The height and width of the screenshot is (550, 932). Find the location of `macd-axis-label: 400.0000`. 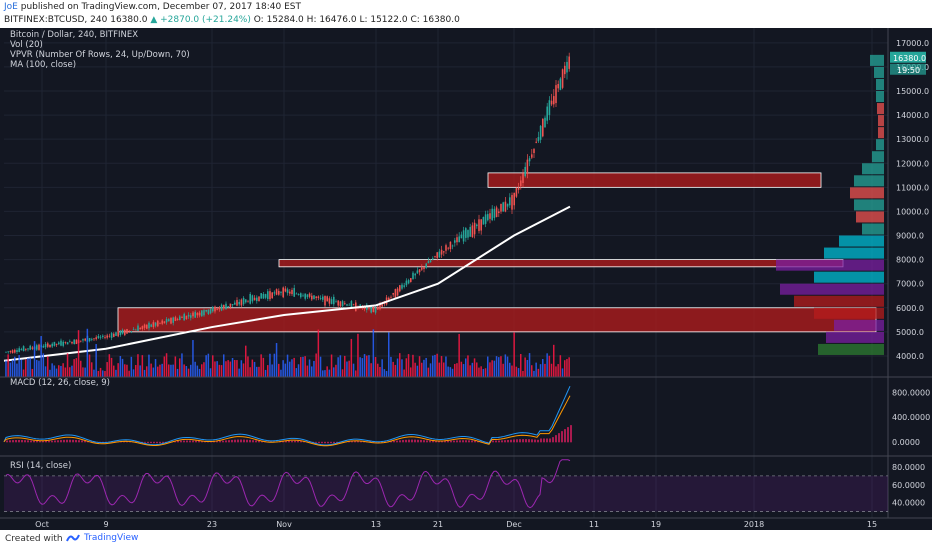

macd-axis-label: 400.0000 is located at coordinates (911, 417).